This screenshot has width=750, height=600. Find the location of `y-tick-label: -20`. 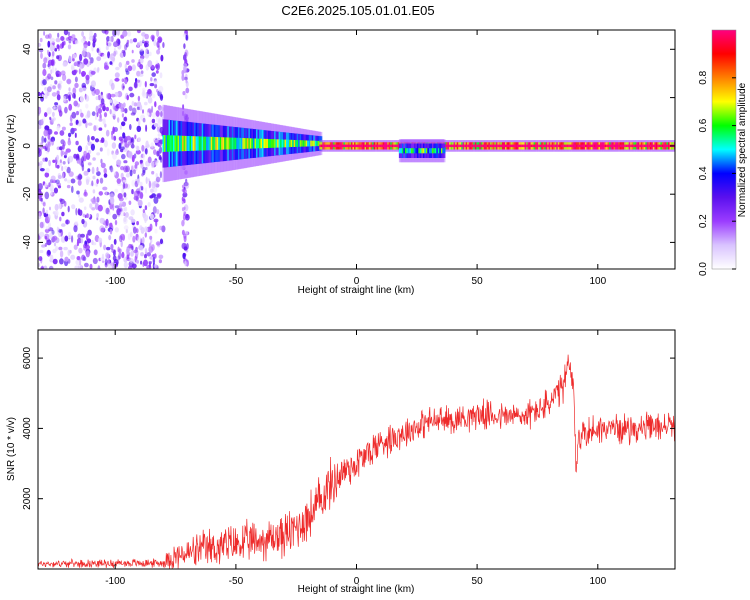

y-tick-label: -20 is located at coordinates (27, 194).